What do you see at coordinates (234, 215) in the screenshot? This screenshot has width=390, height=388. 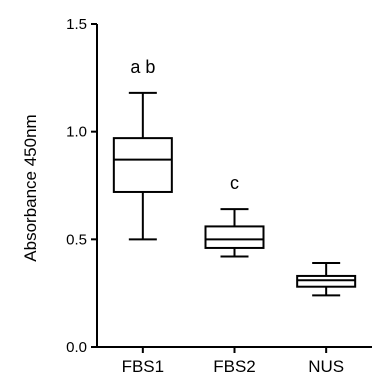 I see `box-fbs2: c` at bounding box center [234, 215].